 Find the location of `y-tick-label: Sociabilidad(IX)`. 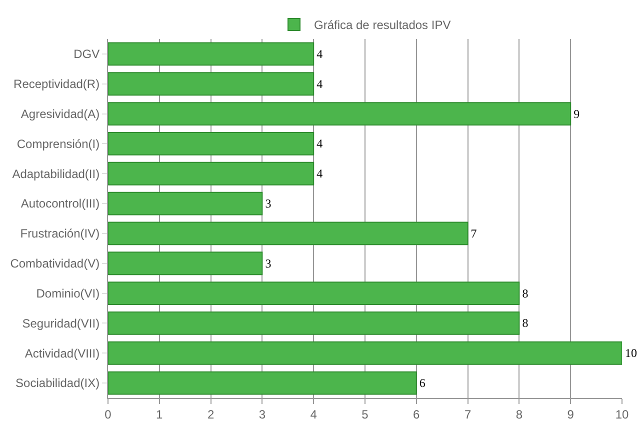

y-tick-label: Sociabilidad(IX) is located at coordinates (58, 383).